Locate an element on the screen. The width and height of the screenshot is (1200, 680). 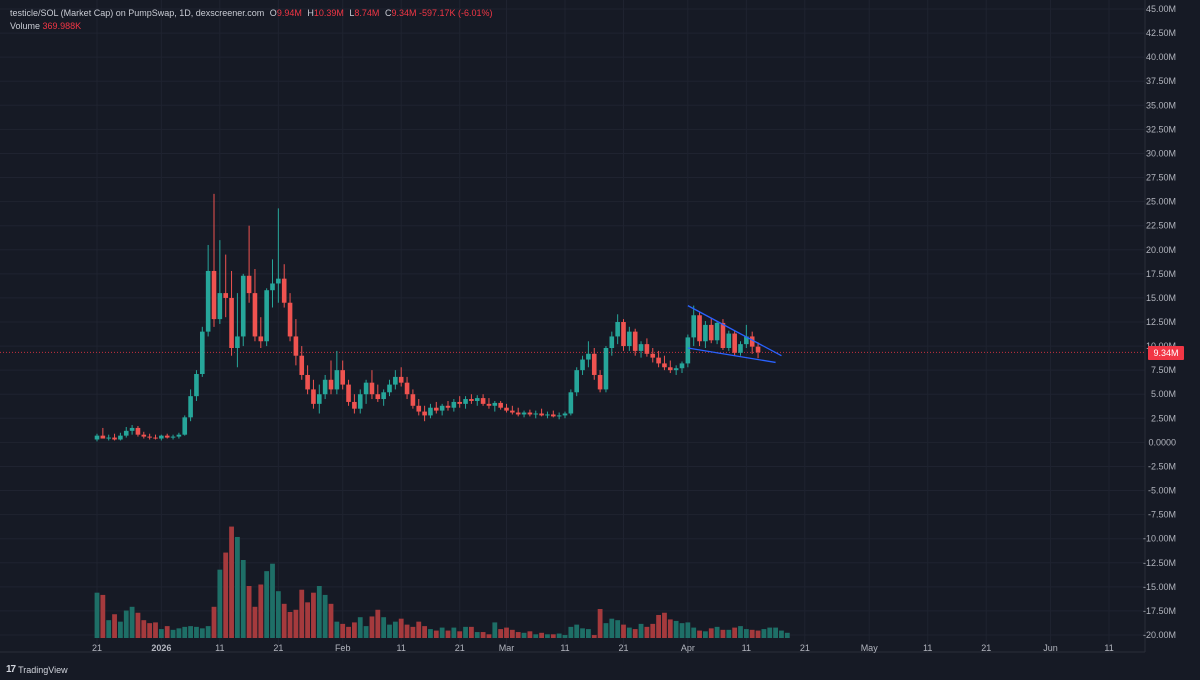
y-tick-label: -7.50M is located at coordinates (1162, 515).